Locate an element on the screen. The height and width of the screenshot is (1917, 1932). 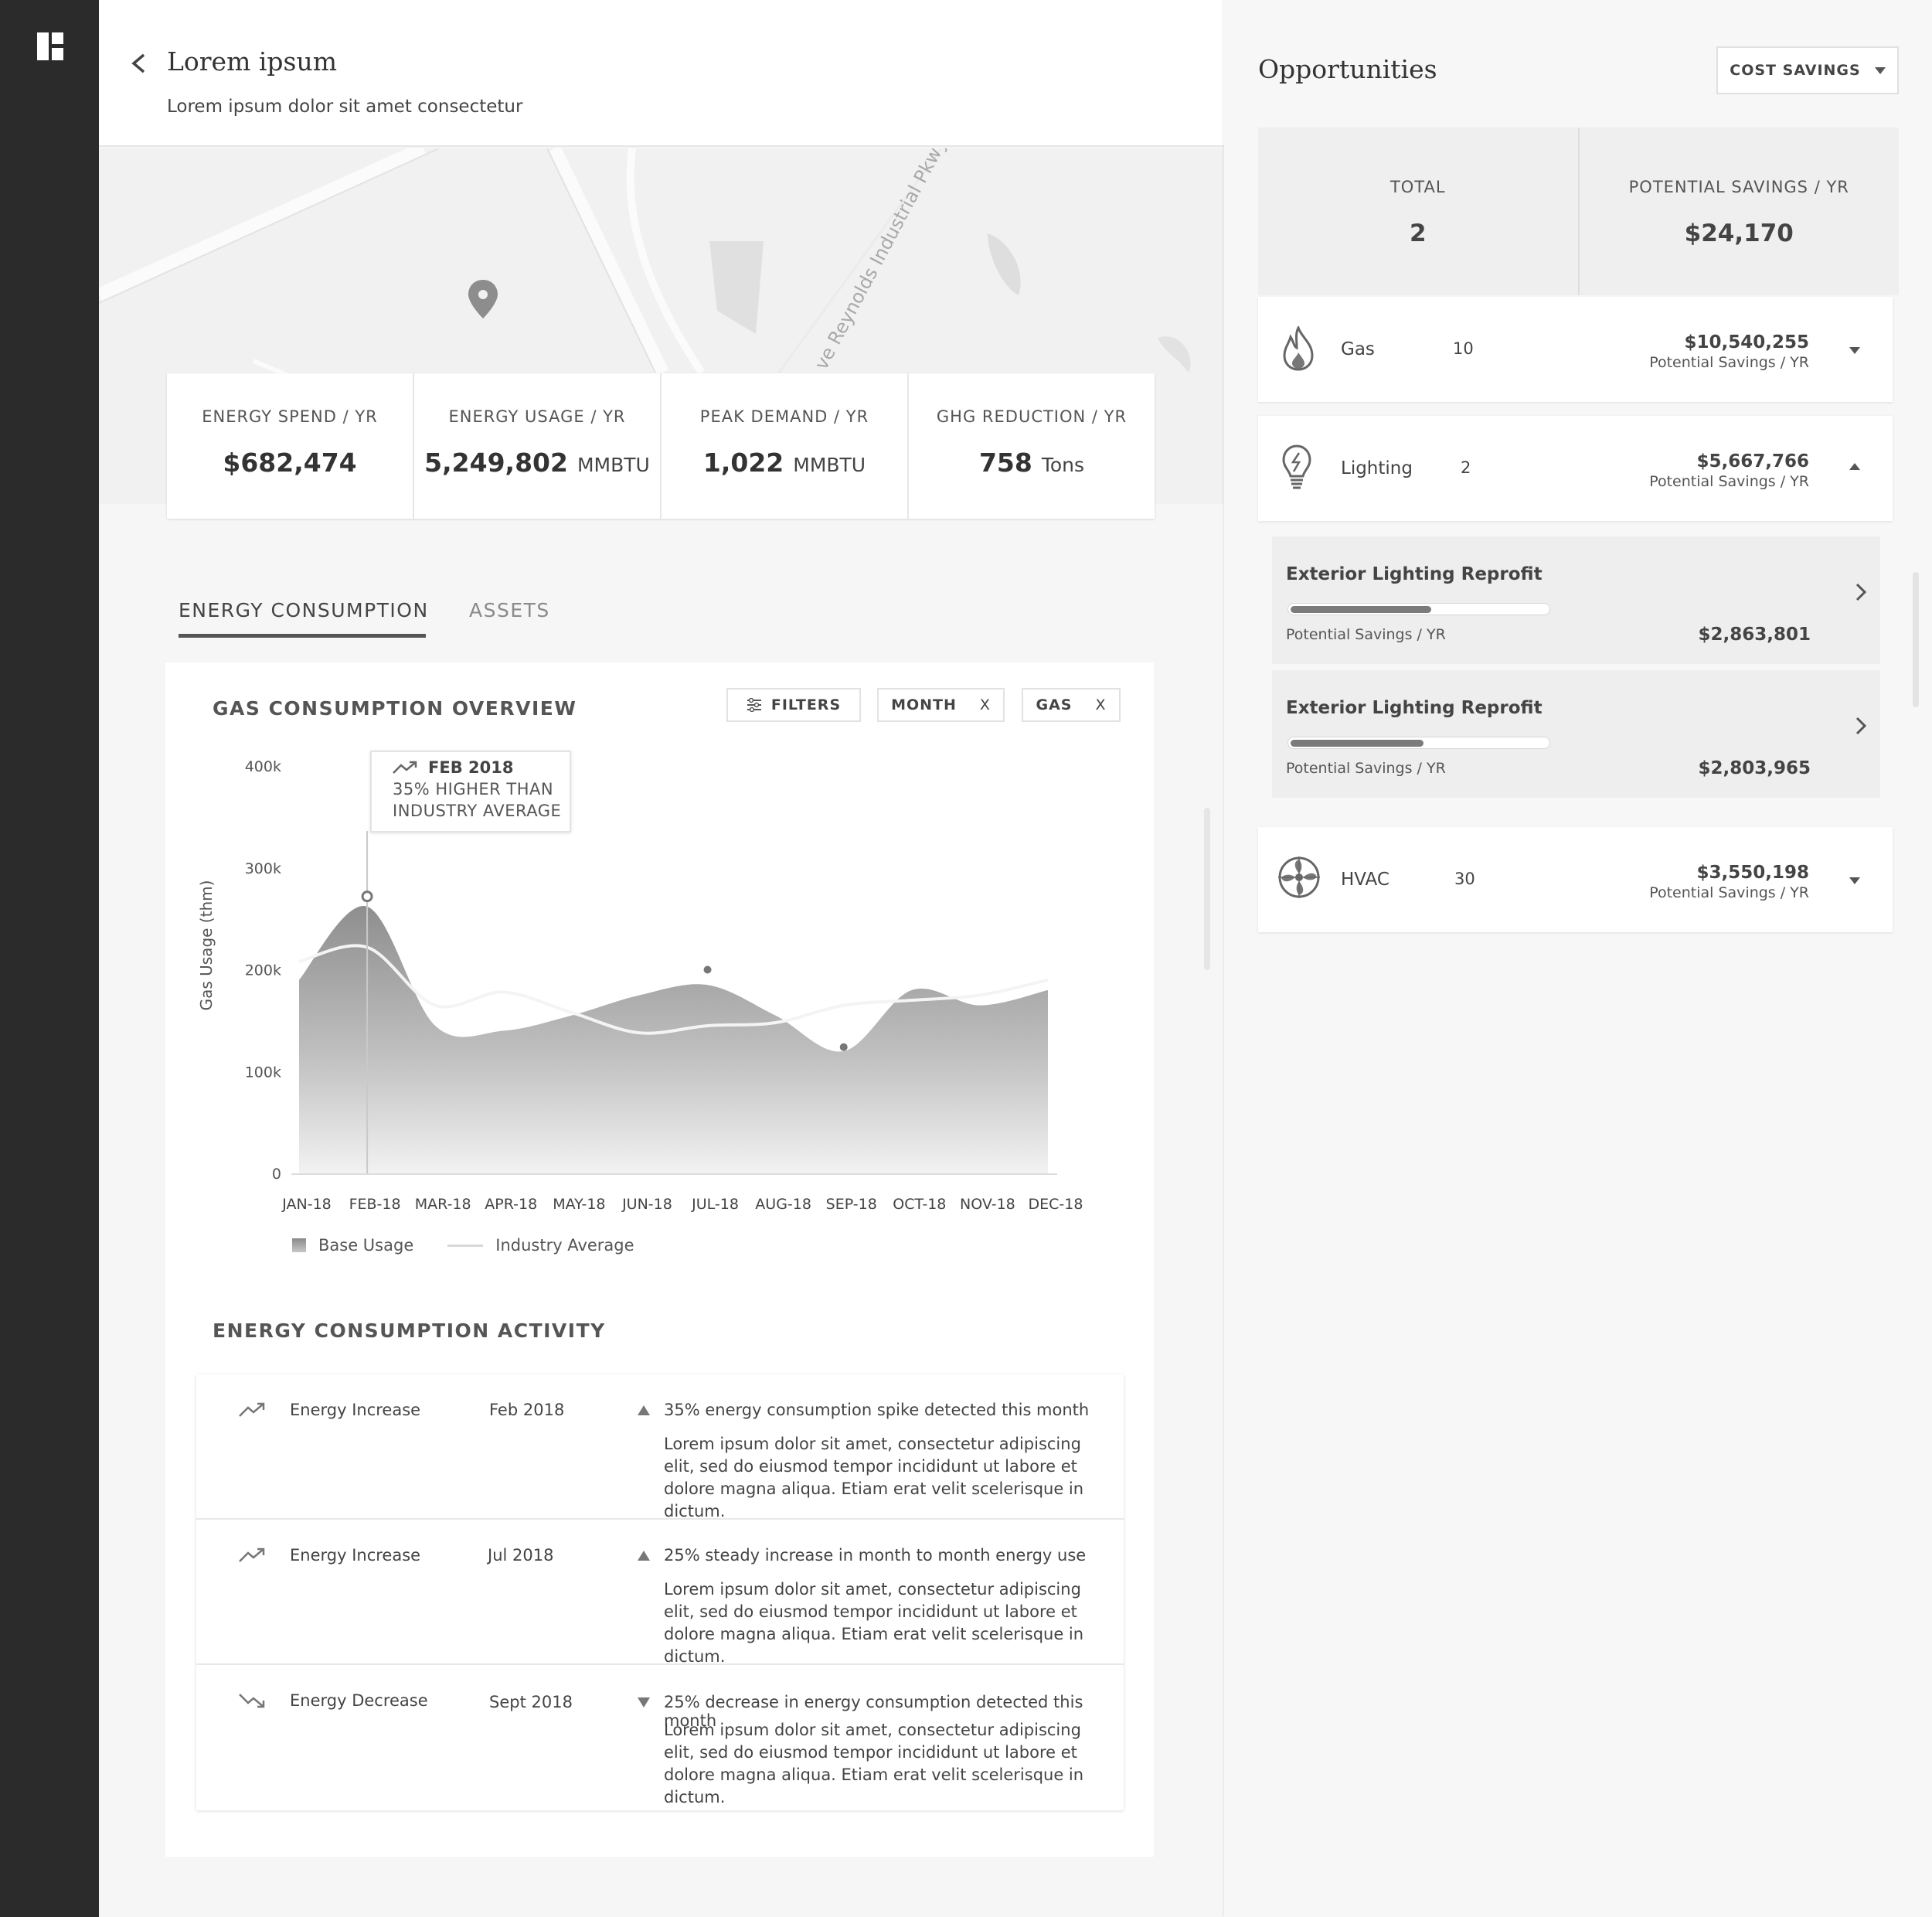
x-tick-label: OCT-18 is located at coordinates (920, 1204).